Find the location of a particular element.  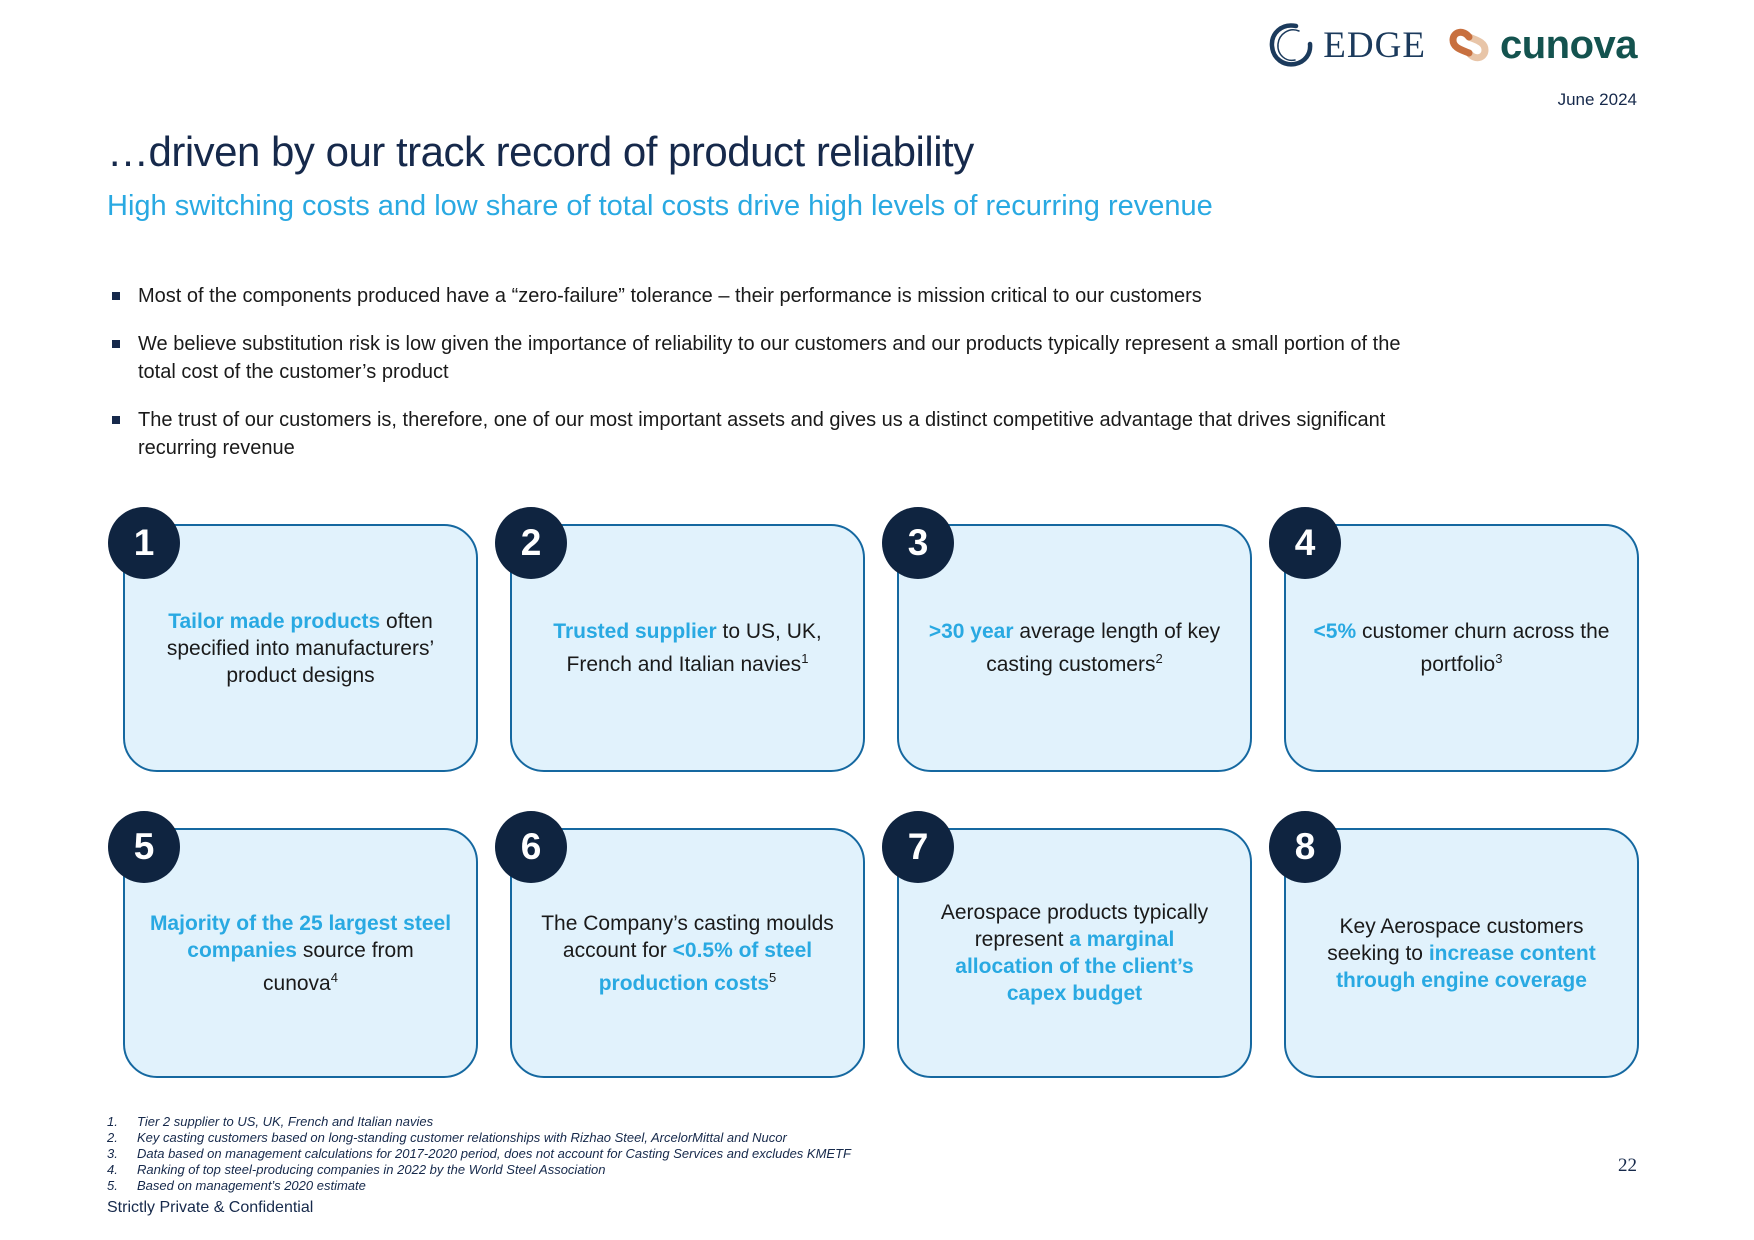

card-text-accent: <0.5% of steel production costs is located at coordinates (705, 966).